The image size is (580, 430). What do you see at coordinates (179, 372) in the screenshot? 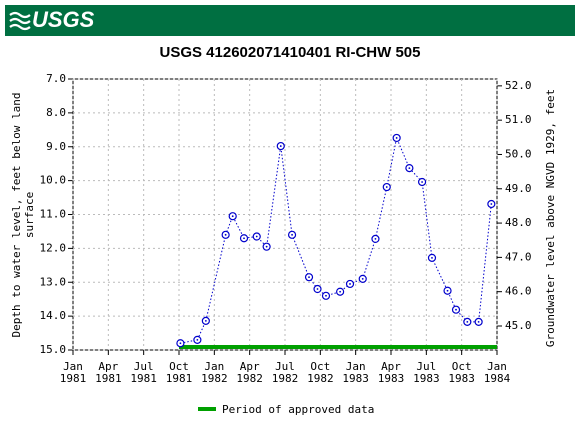
I see `x-tick-label: Oct 1981` at bounding box center [179, 372].